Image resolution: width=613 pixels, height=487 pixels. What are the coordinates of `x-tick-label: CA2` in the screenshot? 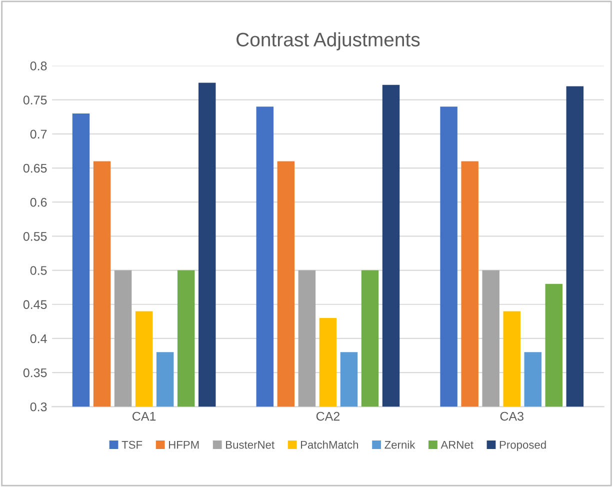 It's located at (328, 416).